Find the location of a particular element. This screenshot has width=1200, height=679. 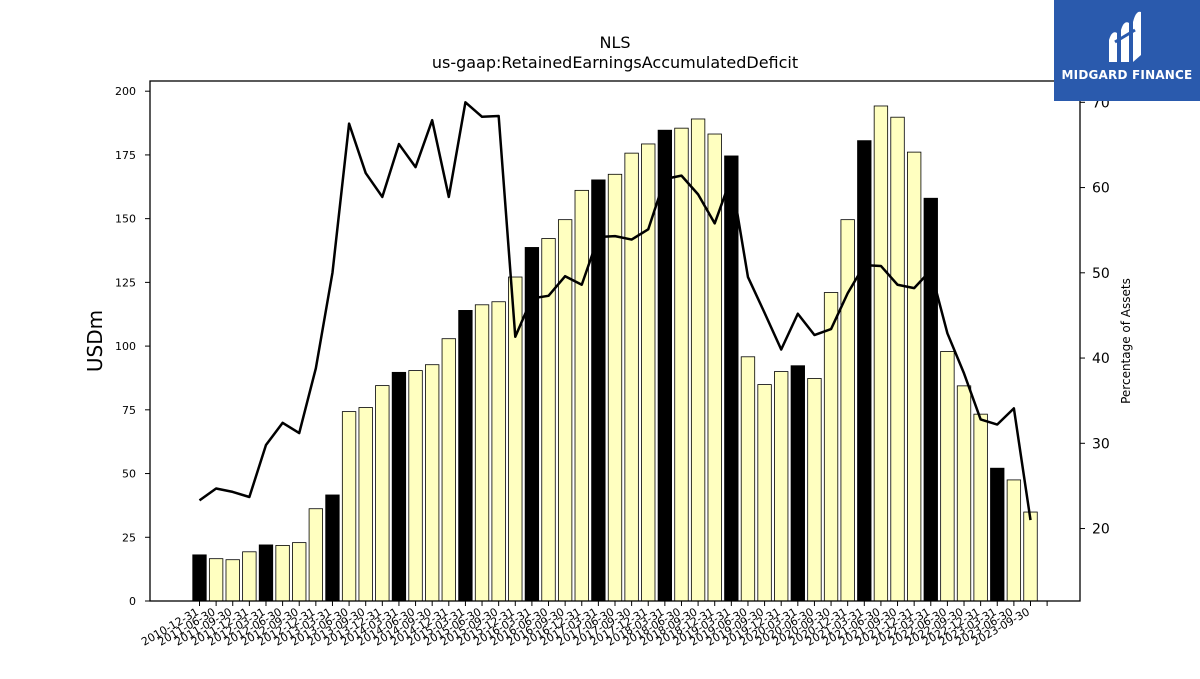

y-right-tick-label-30: 30 is located at coordinates (1101, 444).